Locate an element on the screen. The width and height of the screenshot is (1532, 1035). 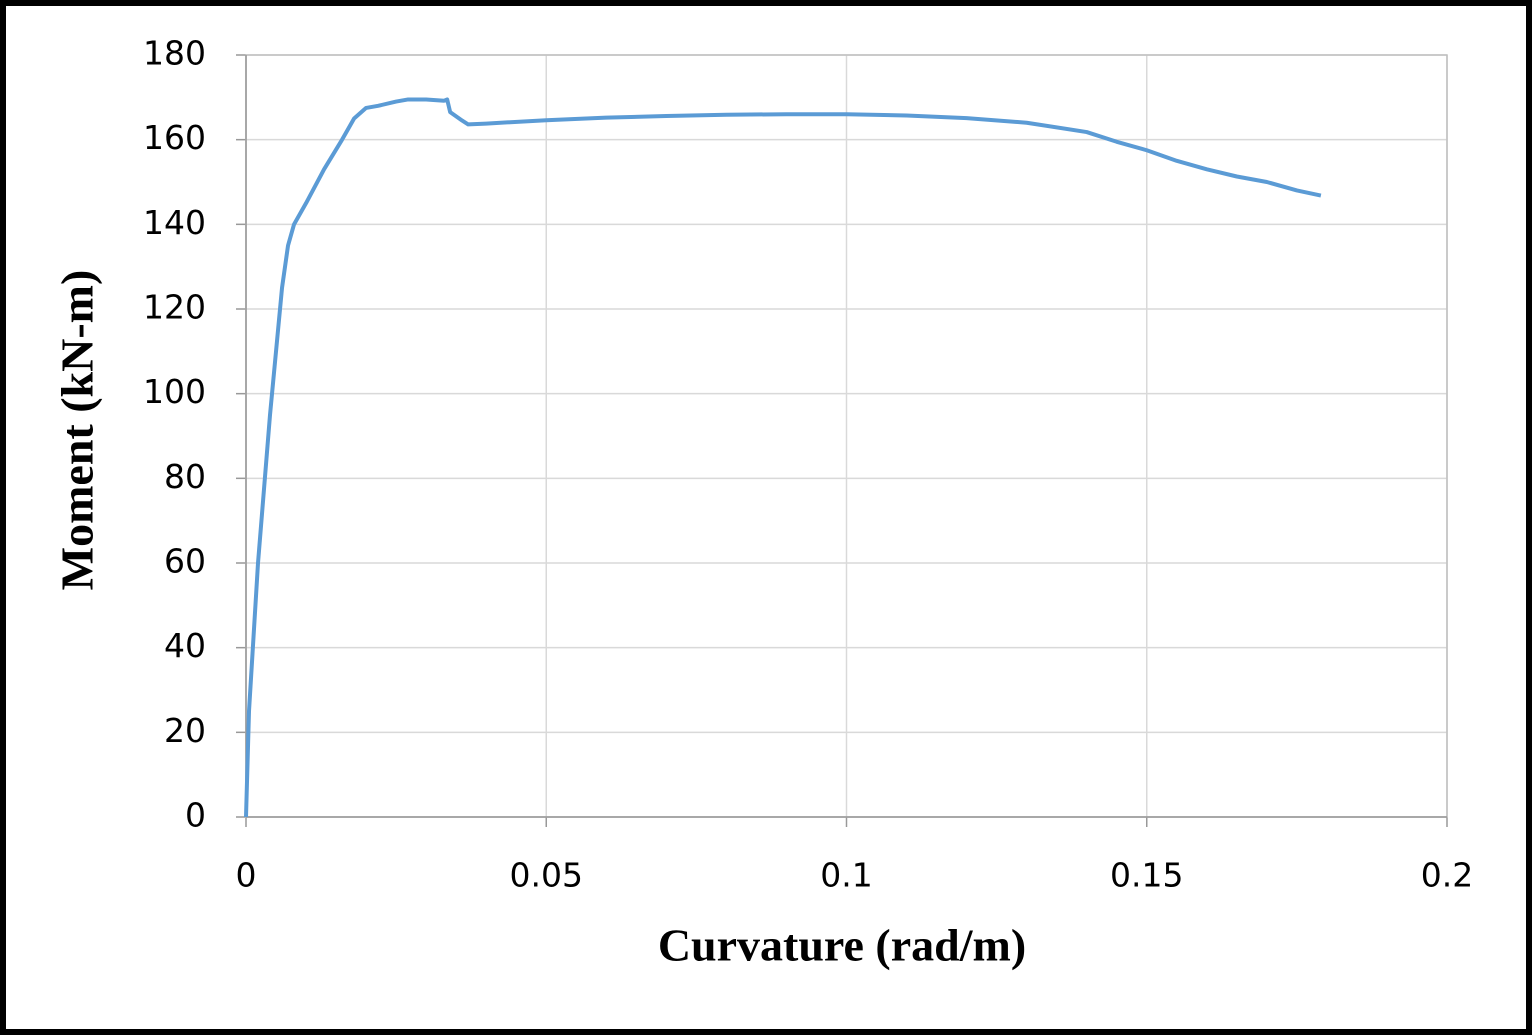
y-tick-label: 0 is located at coordinates (195, 815).